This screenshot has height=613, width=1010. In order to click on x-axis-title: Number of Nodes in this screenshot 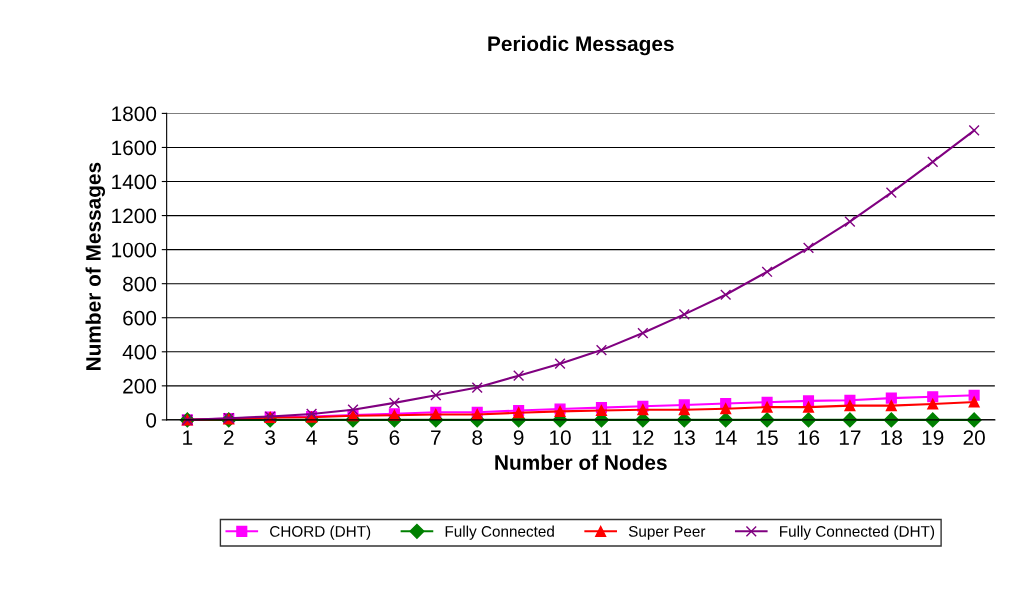, I will do `click(581, 462)`.